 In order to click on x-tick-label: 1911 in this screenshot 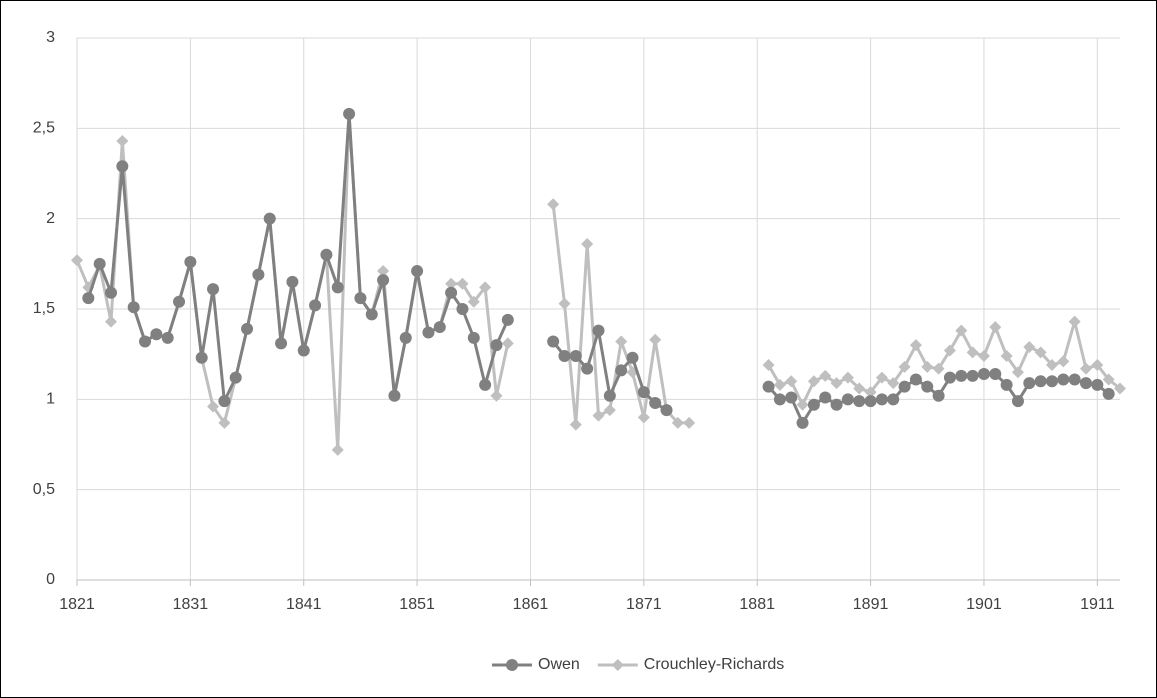, I will do `click(1097, 604)`.